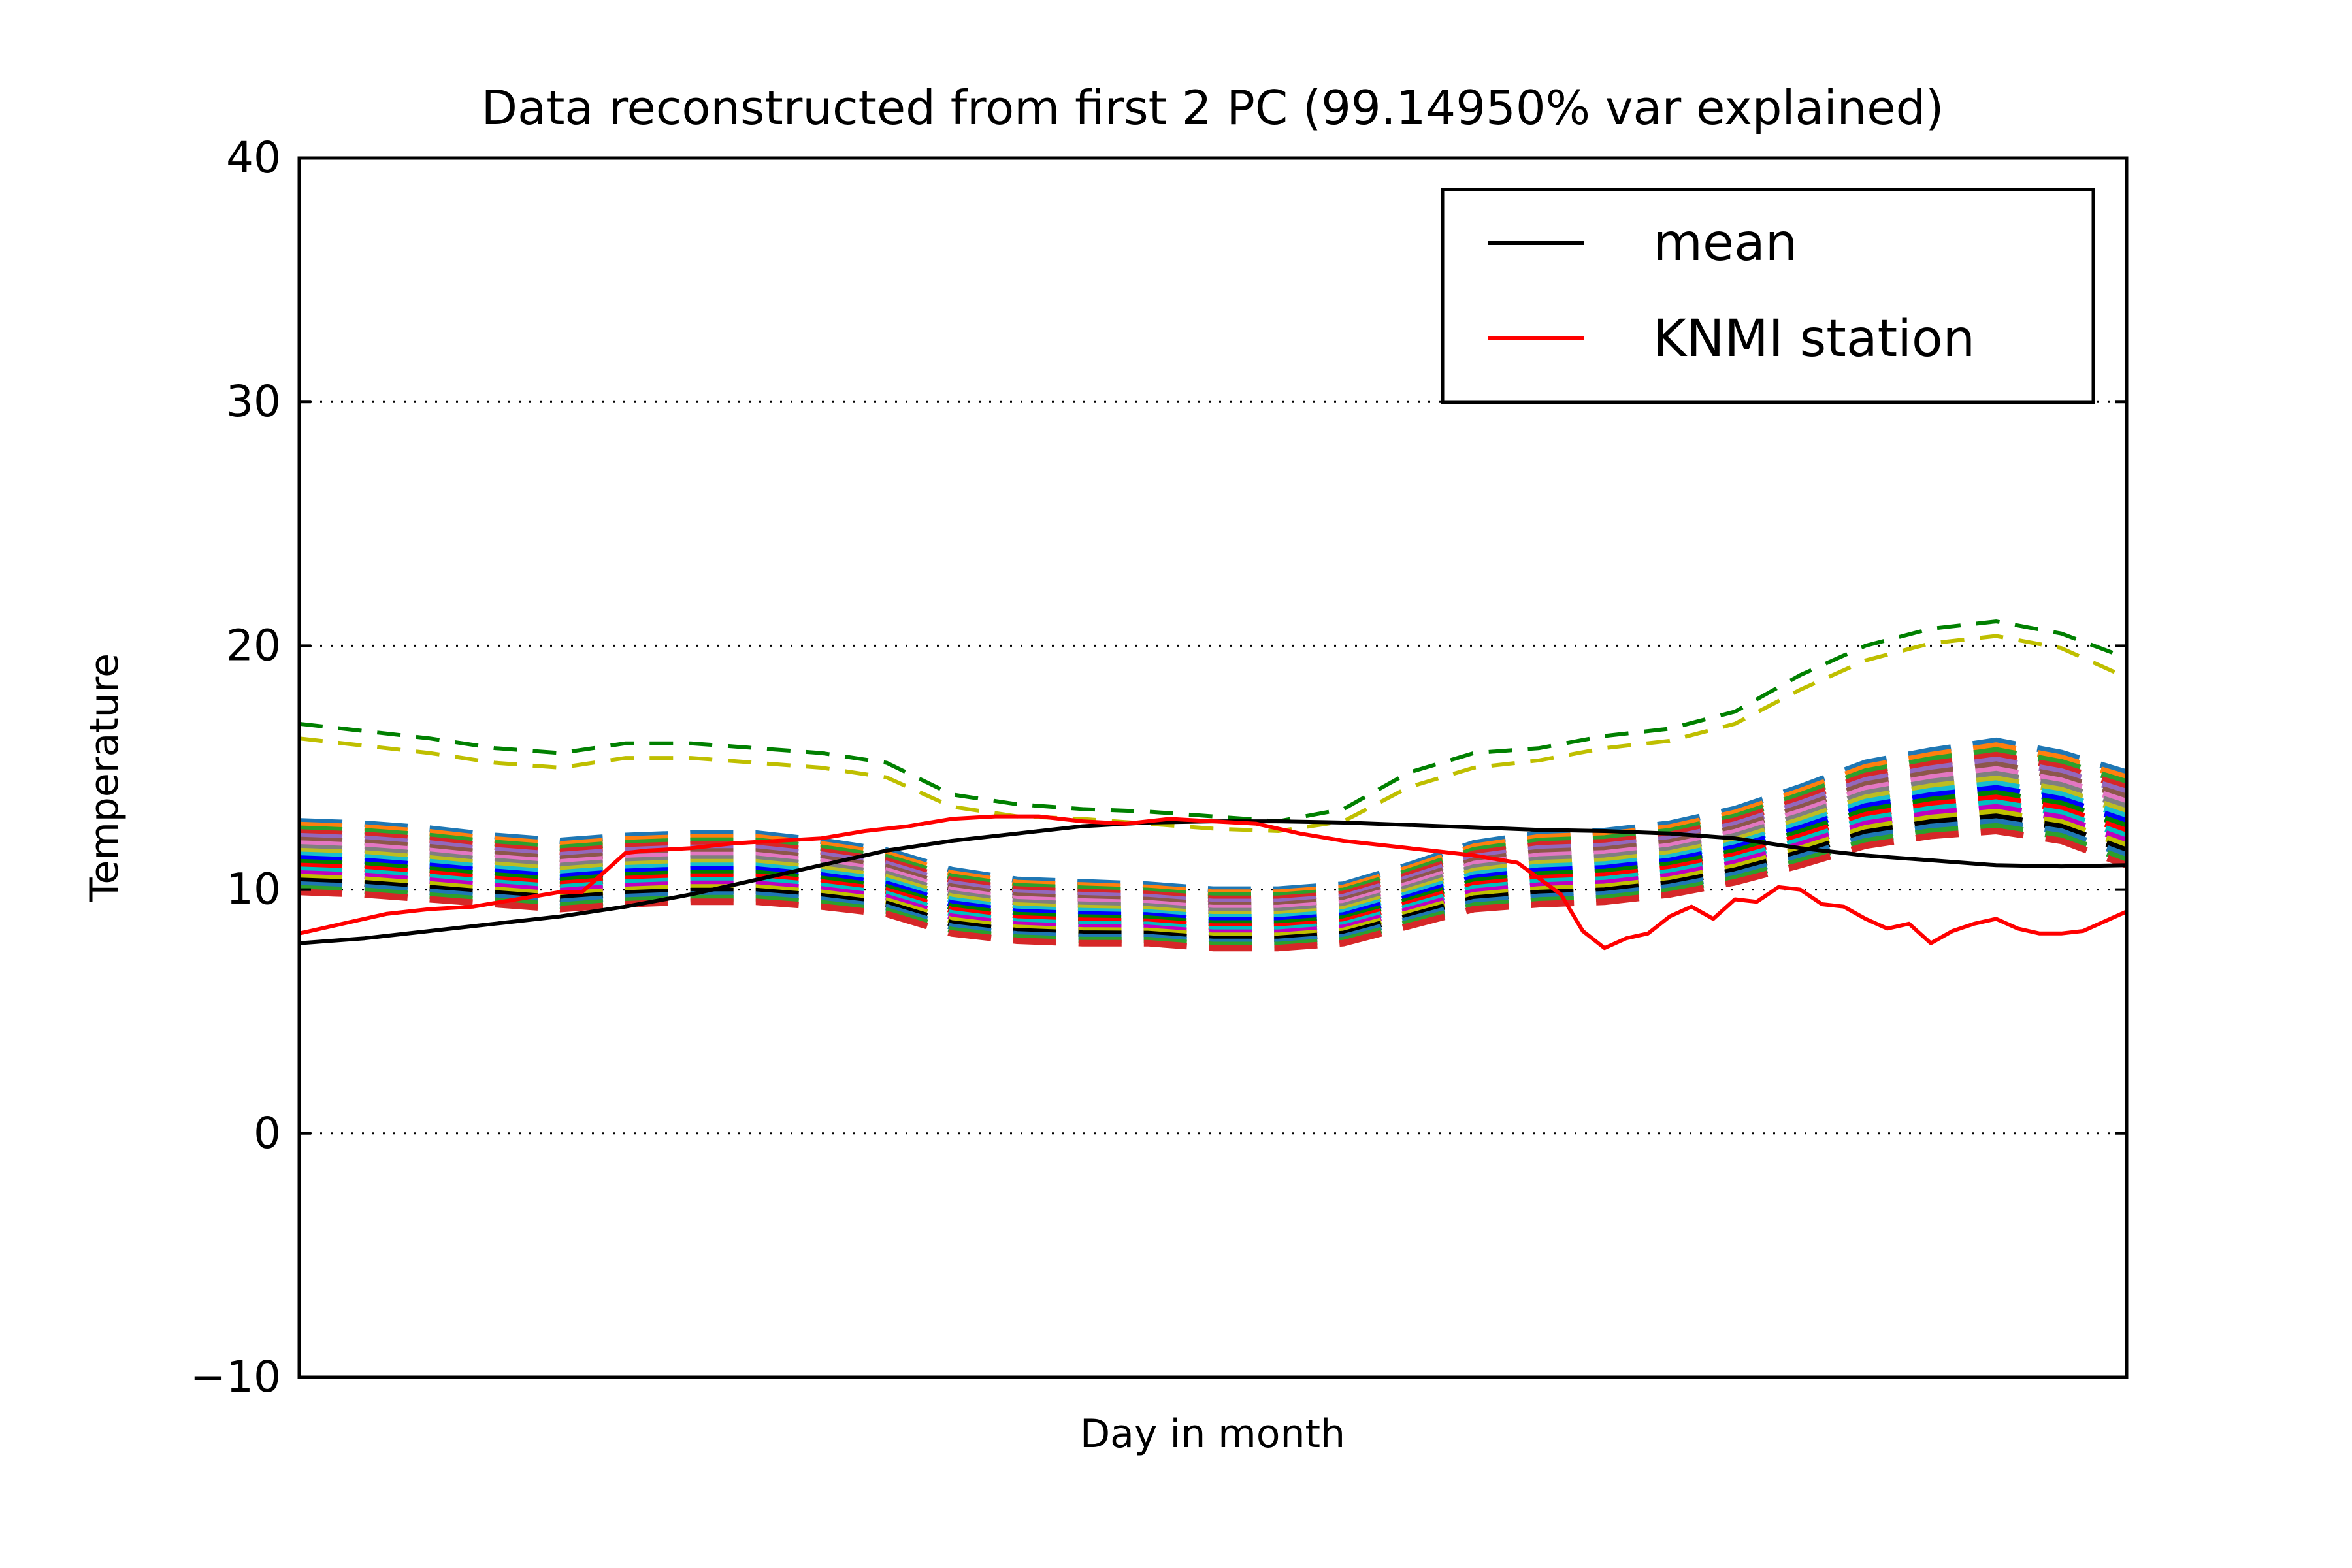  What do you see at coordinates (253, 401) in the screenshot?
I see `y-tick-label: 30` at bounding box center [253, 401].